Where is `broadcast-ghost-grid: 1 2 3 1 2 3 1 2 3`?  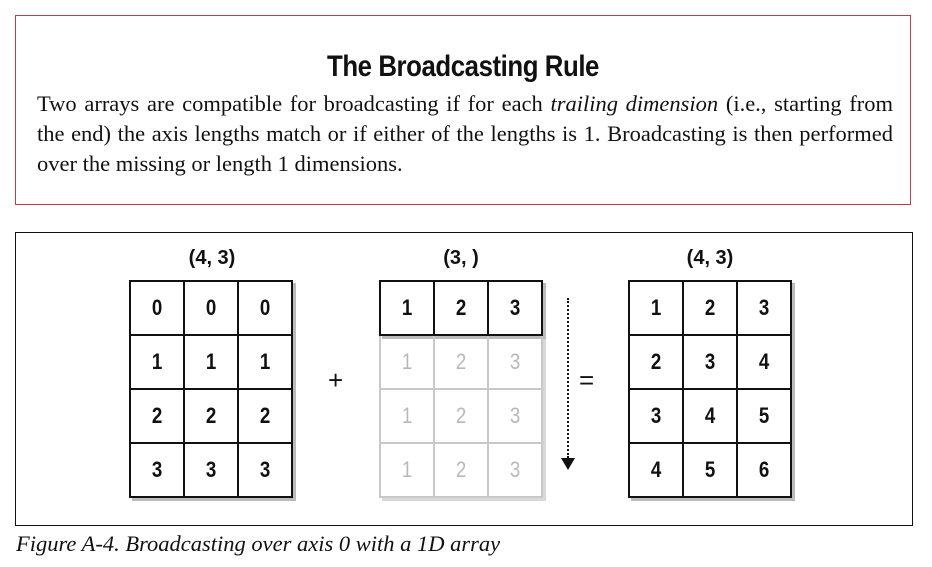
broadcast-ghost-grid: 1 2 3 1 2 3 1 2 3 is located at coordinates (461, 417).